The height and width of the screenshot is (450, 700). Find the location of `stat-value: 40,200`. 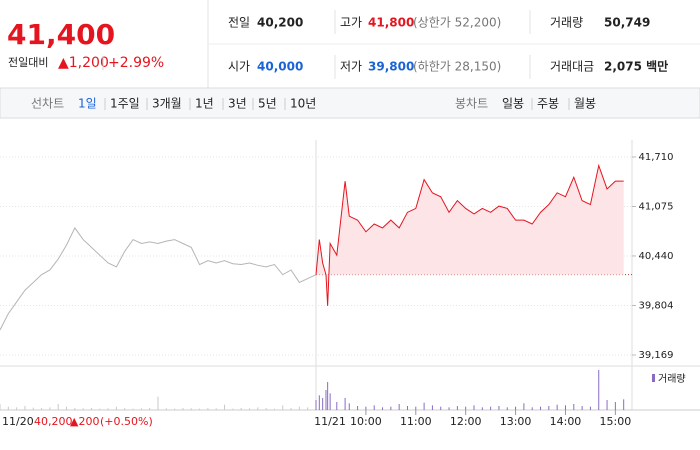

stat-value: 40,200 is located at coordinates (280, 23).